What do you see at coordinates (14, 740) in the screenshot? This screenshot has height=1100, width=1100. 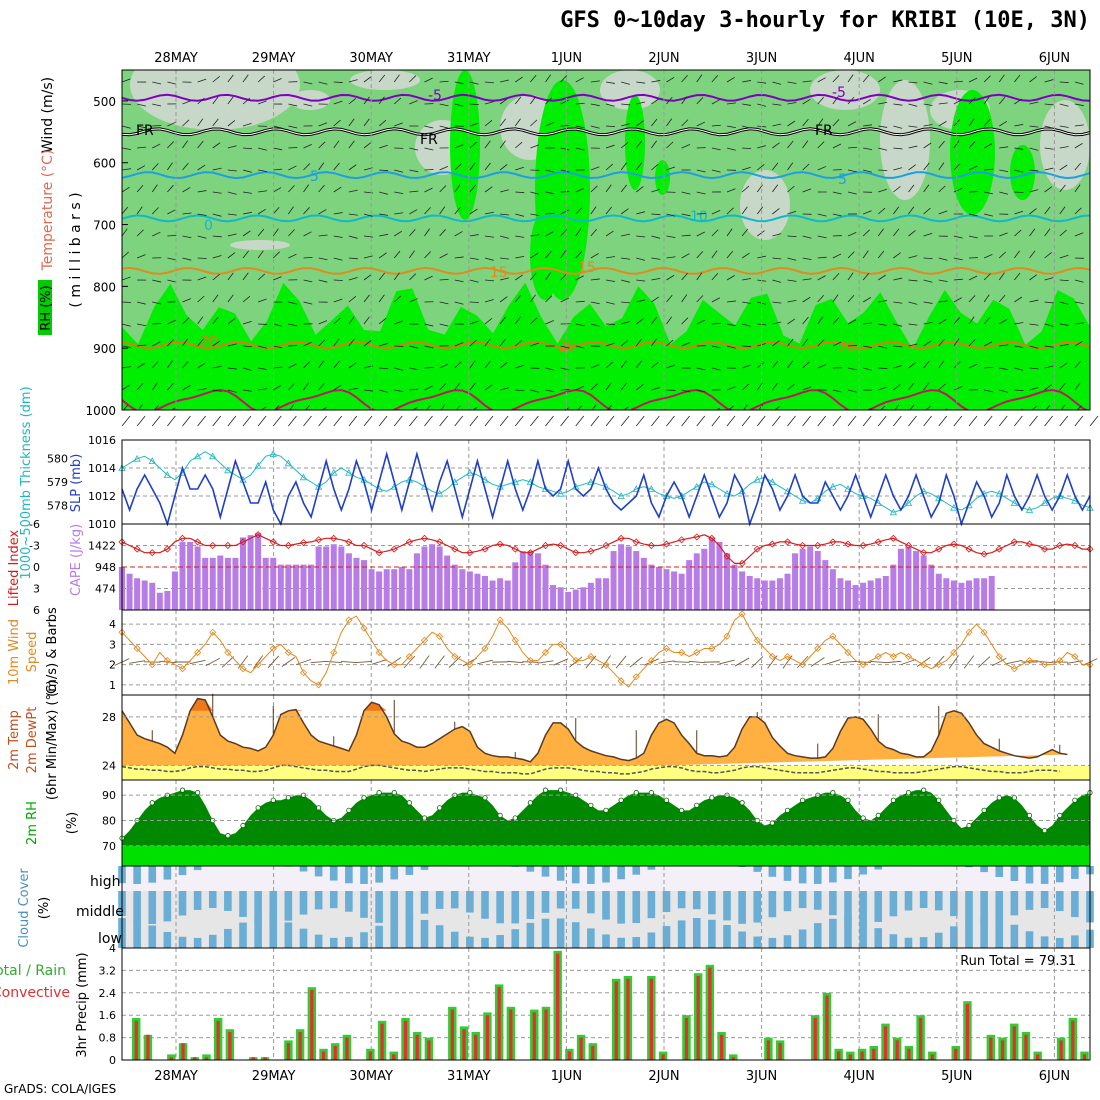 I see `temp2m-axis-label-1: 2m Temp` at bounding box center [14, 740].